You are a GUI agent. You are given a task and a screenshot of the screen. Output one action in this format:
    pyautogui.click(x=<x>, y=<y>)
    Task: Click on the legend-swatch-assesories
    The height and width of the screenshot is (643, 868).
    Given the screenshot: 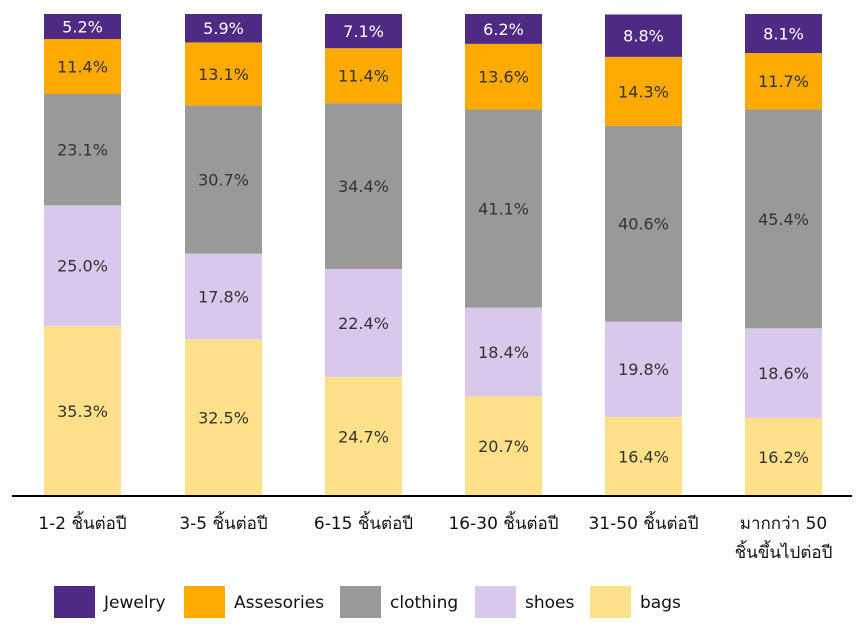 What is the action you would take?
    pyautogui.click(x=204, y=602)
    